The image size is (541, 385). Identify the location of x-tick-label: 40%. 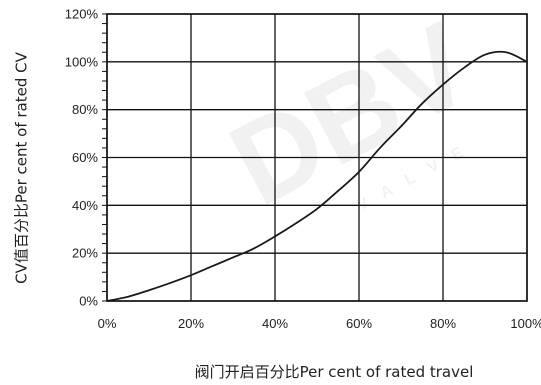
(275, 323).